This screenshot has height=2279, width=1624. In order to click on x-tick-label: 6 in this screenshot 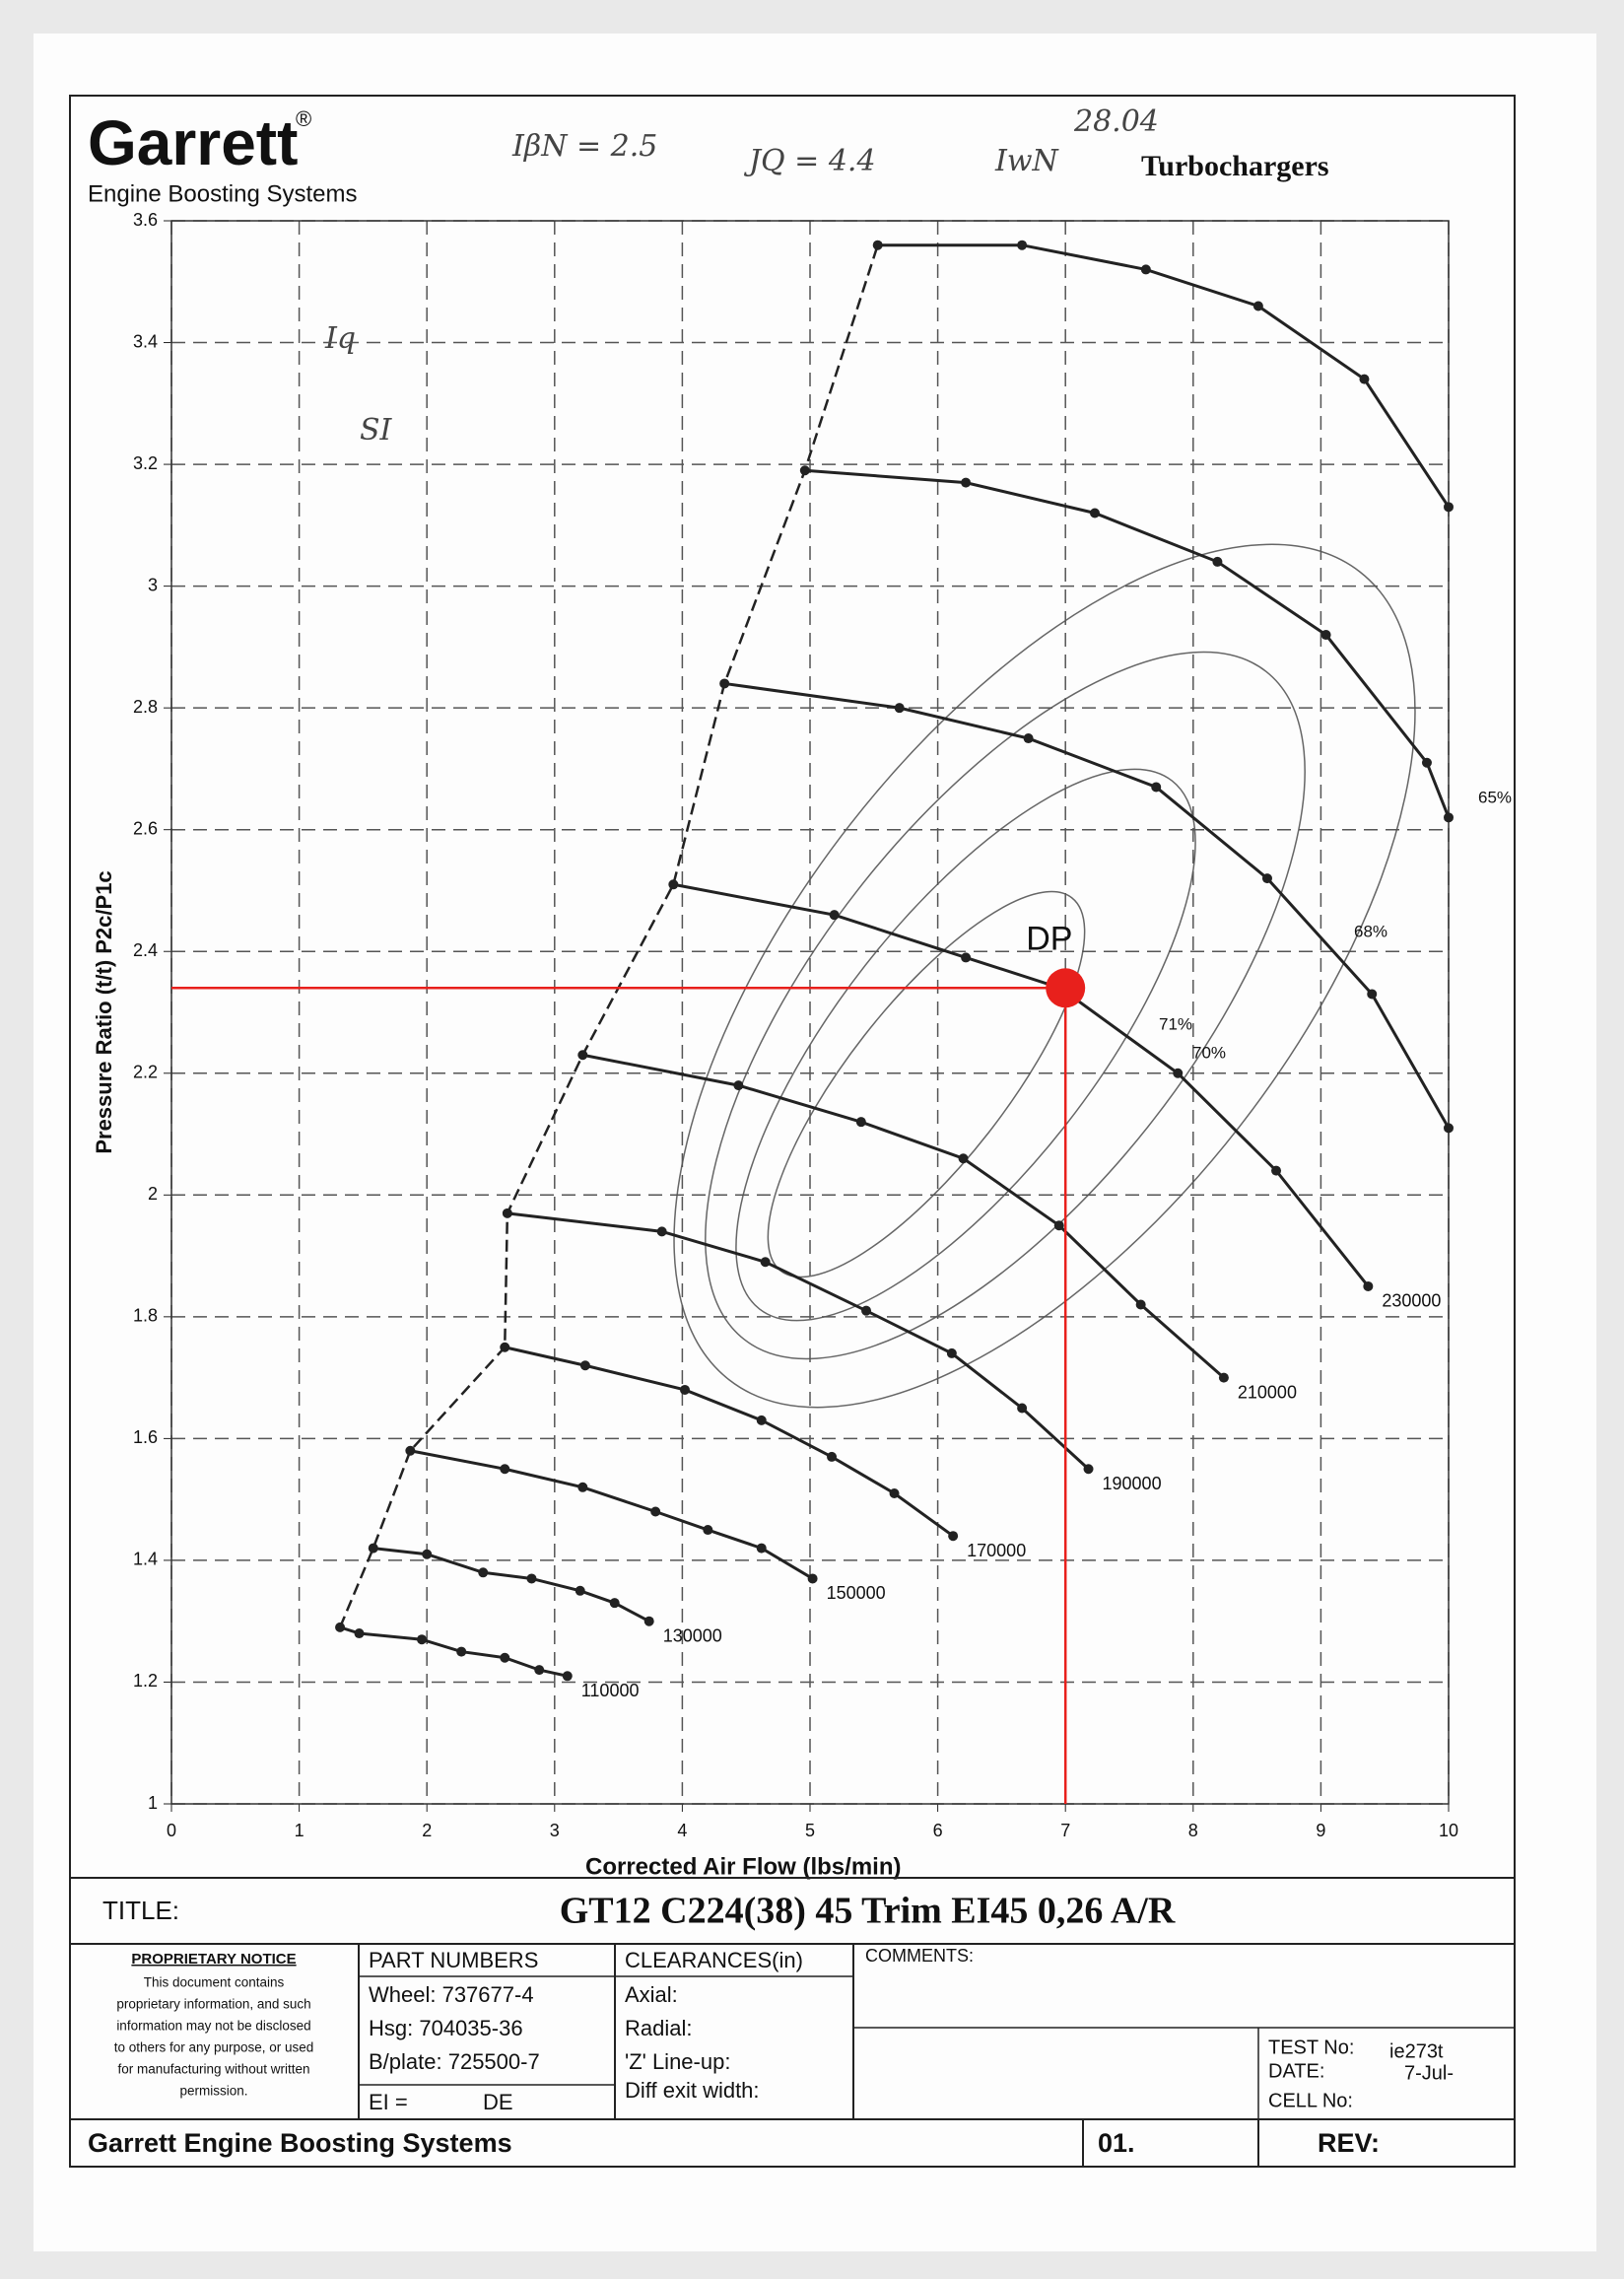, I will do `click(938, 1830)`.